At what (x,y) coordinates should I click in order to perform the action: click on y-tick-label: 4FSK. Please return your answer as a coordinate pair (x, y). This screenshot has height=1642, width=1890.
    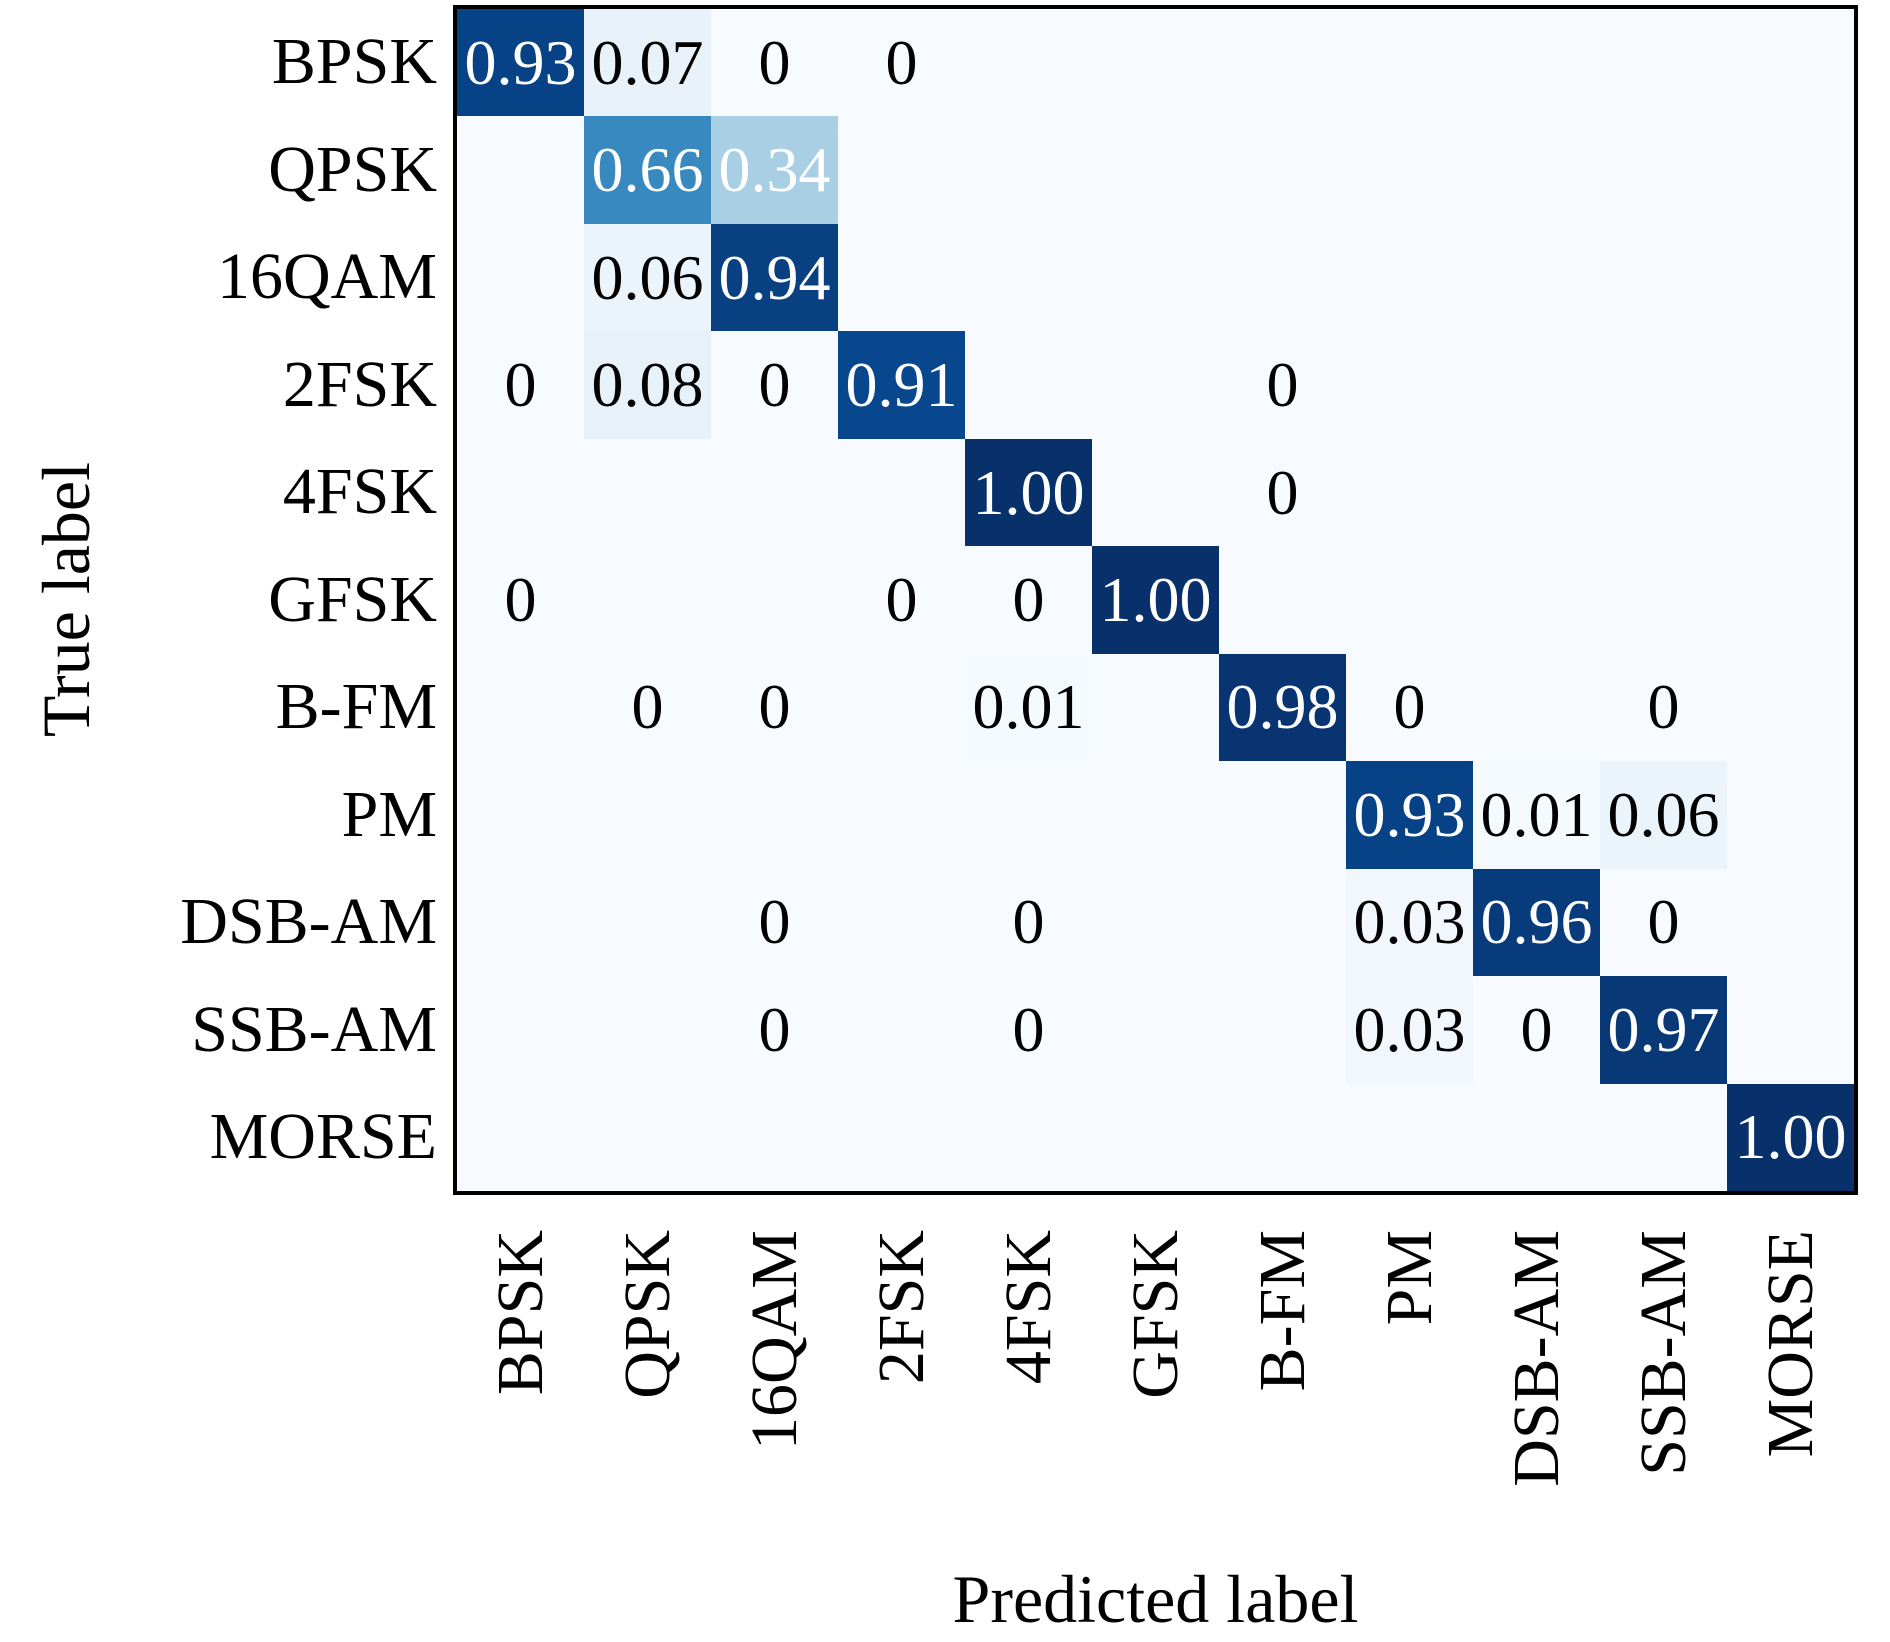
    Looking at the image, I should click on (359, 492).